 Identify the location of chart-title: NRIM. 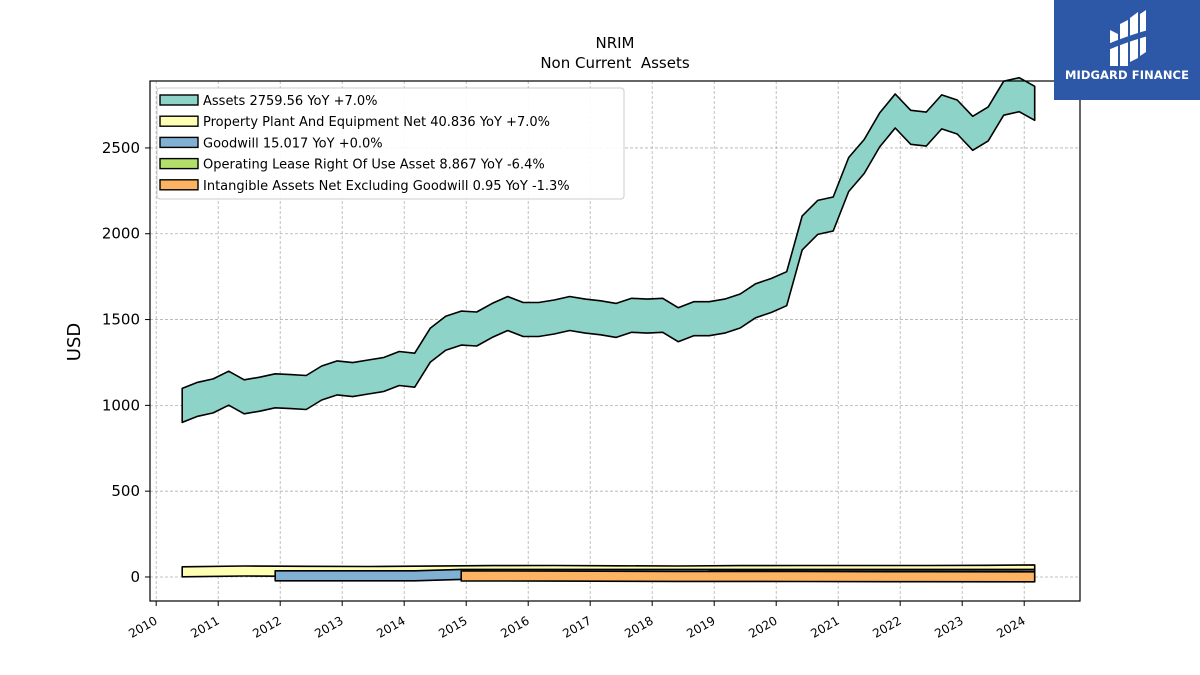
(614, 43).